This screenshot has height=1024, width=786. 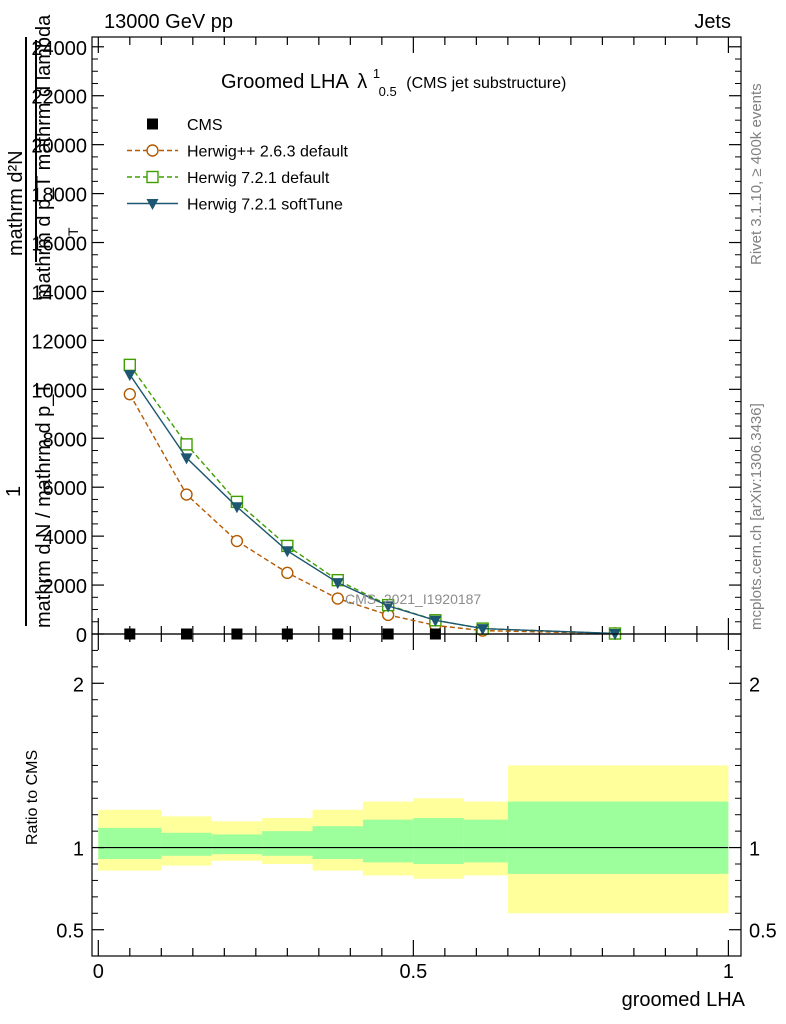 I want to click on ratio-bands-layer, so click(x=413, y=839).